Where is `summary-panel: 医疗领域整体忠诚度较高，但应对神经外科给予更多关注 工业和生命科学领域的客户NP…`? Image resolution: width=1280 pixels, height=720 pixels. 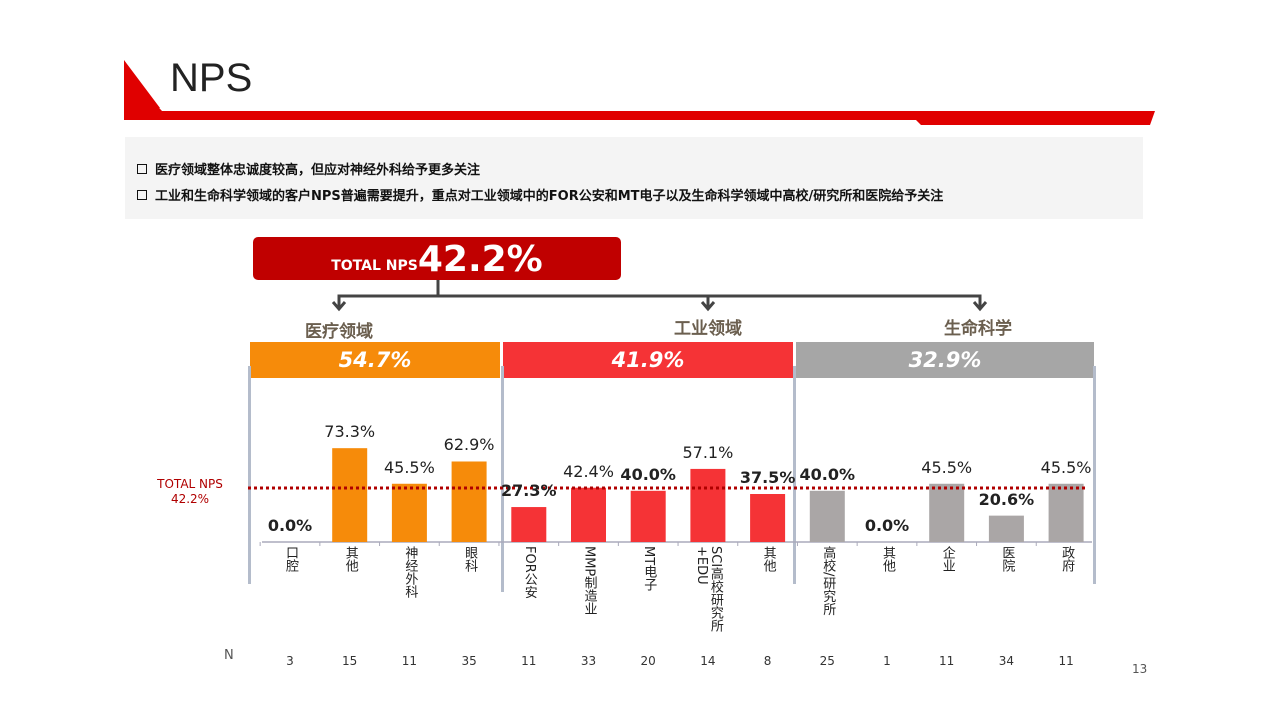 summary-panel: 医疗领域整体忠诚度较高，但应对神经外科给予更多关注 工业和生命科学领域的客户NP… is located at coordinates (634, 178).